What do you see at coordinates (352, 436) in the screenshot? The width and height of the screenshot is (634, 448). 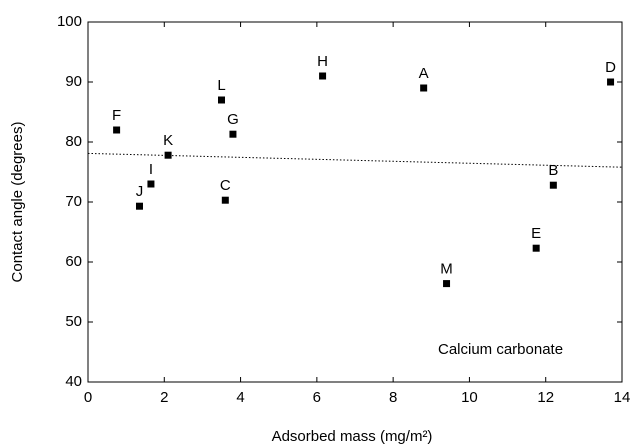 I see `x-axis-label: Adsorbed mass (mg/m²)` at bounding box center [352, 436].